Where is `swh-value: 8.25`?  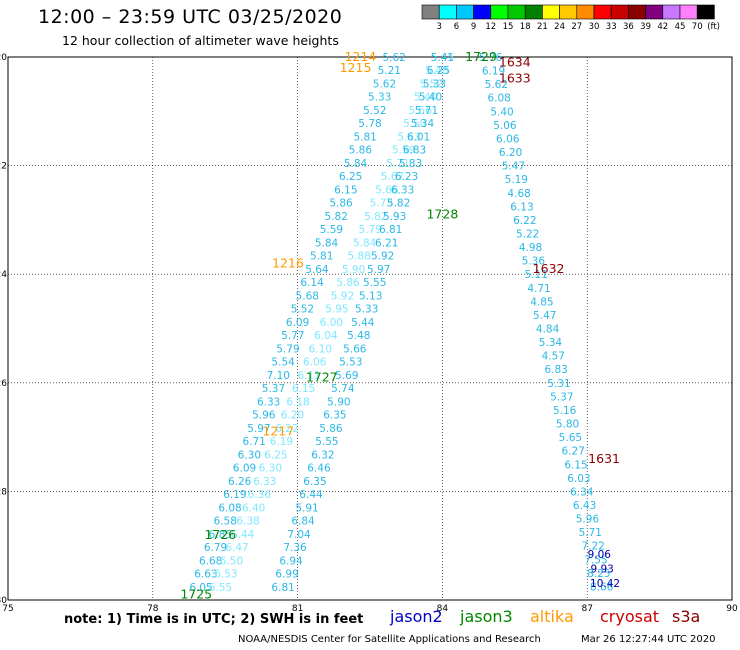
swh-value: 8.25 is located at coordinates (598, 574).